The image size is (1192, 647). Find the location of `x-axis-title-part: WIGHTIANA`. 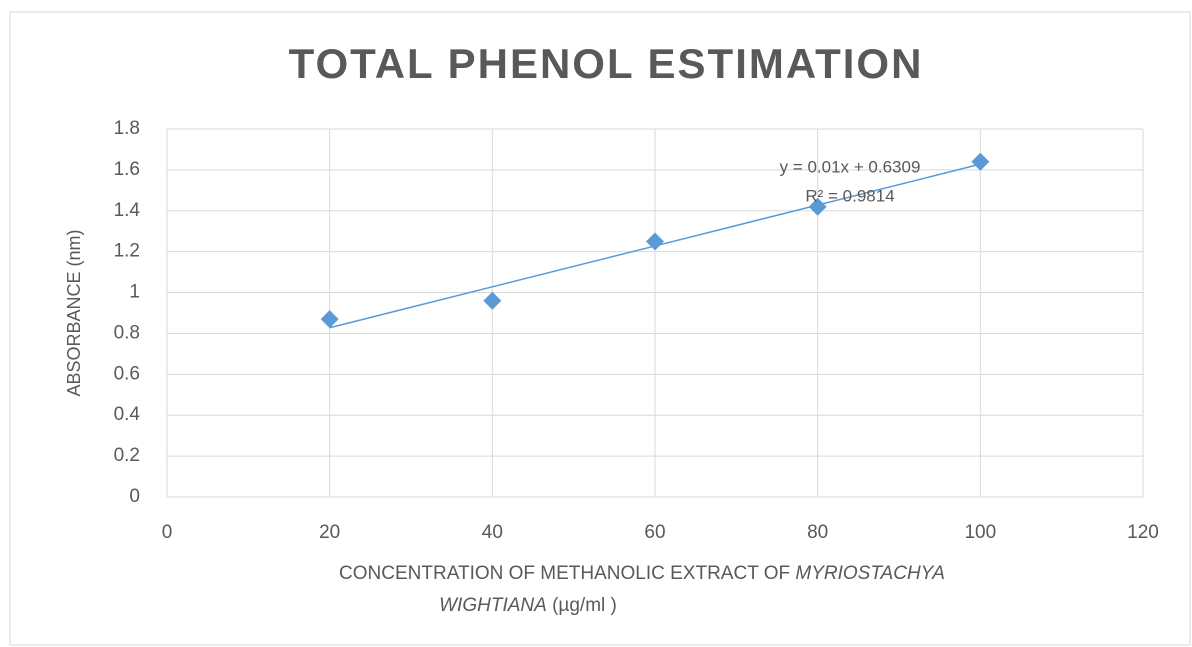

x-axis-title-part: WIGHTIANA is located at coordinates (493, 605).